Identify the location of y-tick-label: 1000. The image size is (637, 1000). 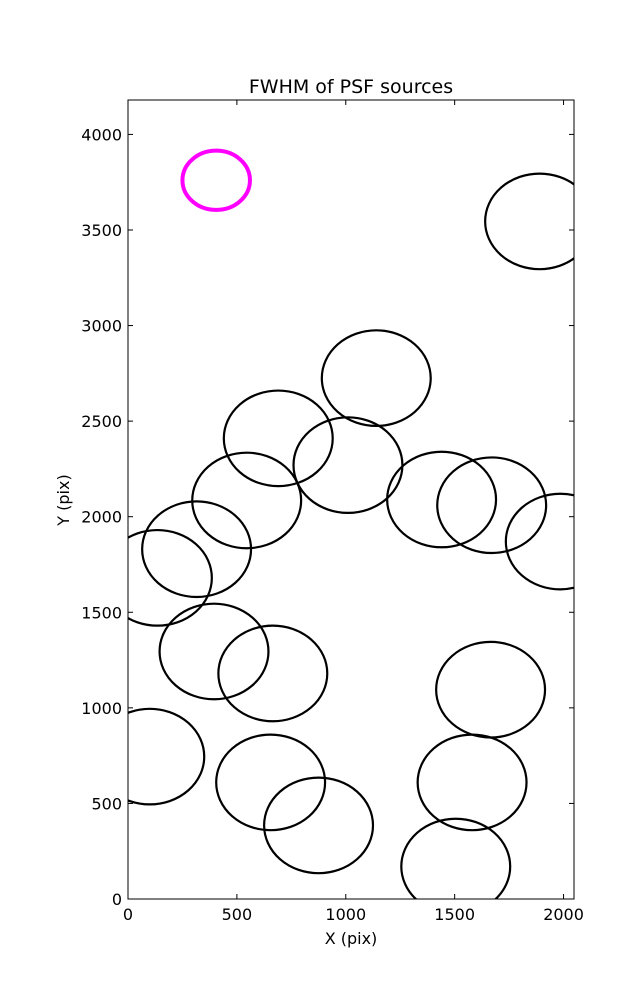
(101, 708).